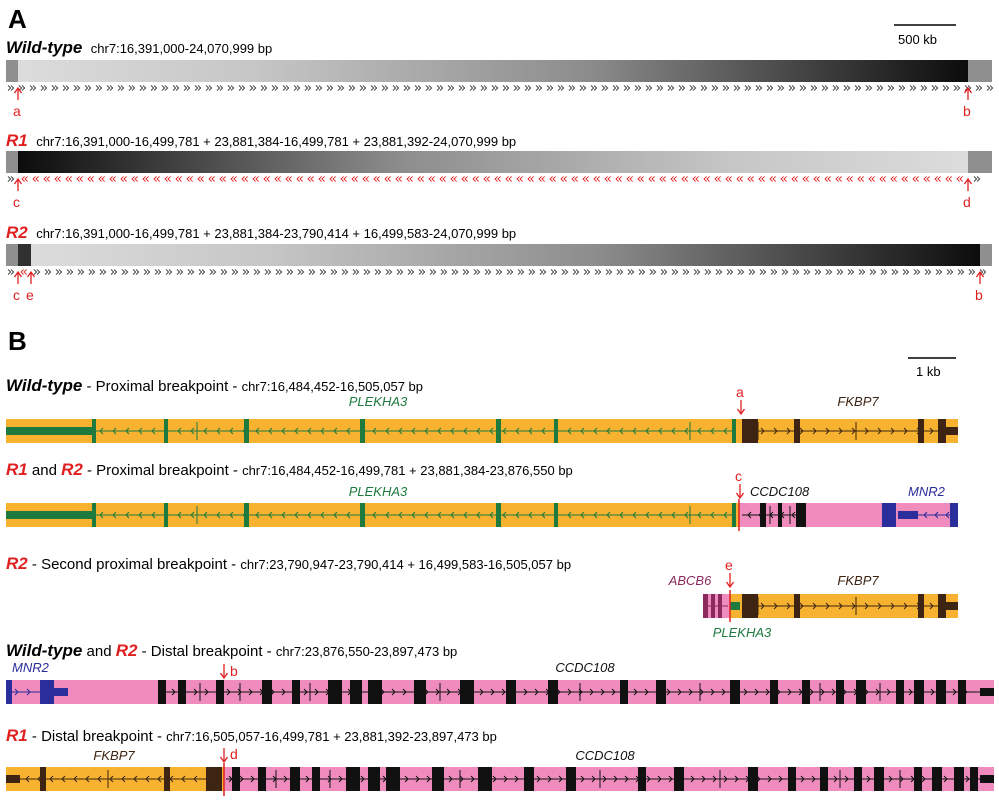 Image resolution: width=999 pixels, height=800 pixels. What do you see at coordinates (519, 431) in the screenshot?
I see `gene-structure` at bounding box center [519, 431].